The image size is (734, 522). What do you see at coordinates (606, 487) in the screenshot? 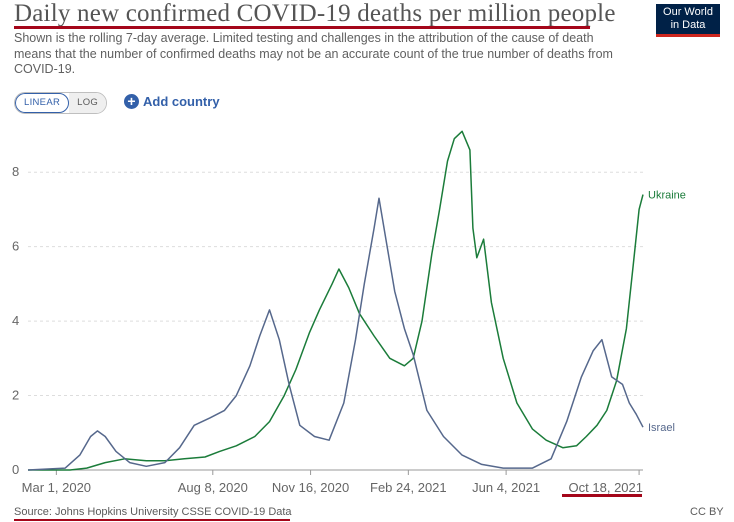
I see `x-tick-label-5: Oct 18, 2021` at bounding box center [606, 487].